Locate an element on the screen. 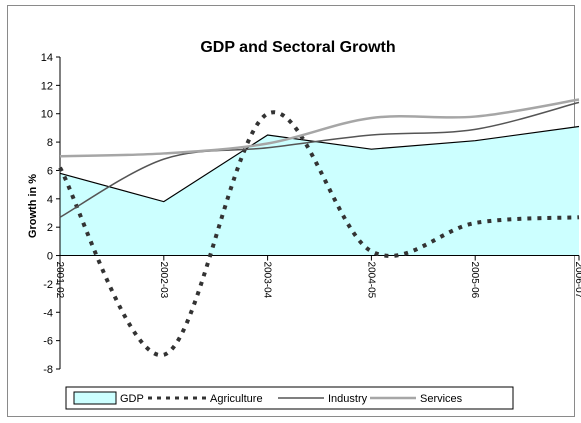 The image size is (581, 423). x-tick-label: 2006-07 is located at coordinates (577, 280).